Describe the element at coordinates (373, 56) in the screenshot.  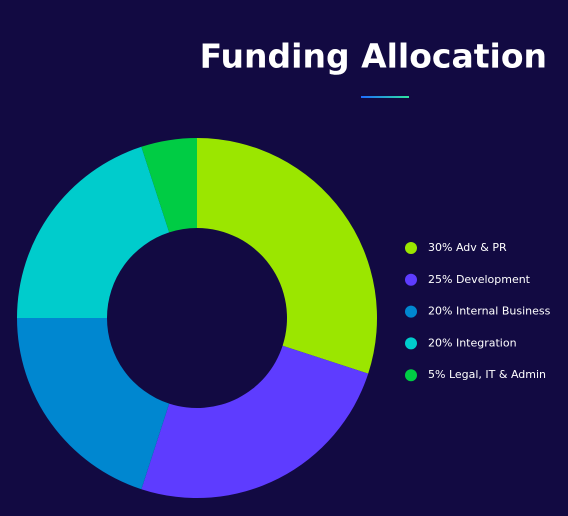
I see `chart-title: Funding Allocation` at that location.